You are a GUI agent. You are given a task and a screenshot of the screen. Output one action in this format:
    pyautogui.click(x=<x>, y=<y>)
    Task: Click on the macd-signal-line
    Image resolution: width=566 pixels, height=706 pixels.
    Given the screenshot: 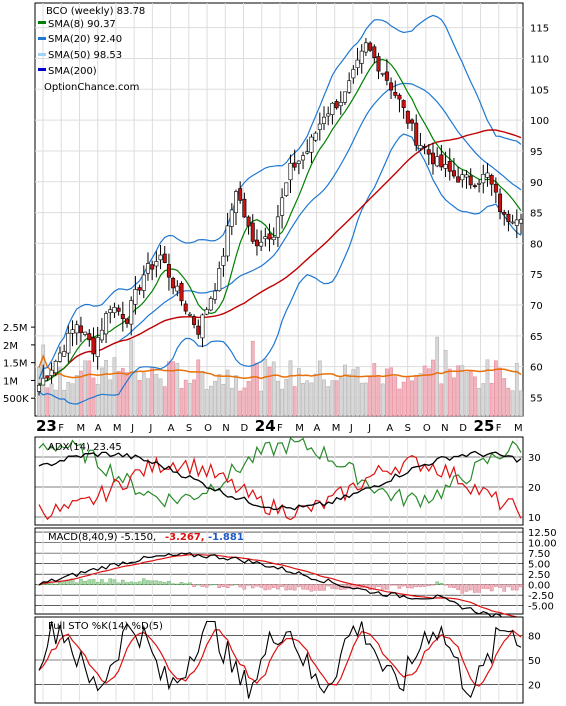 What is the action you would take?
    pyautogui.click(x=280, y=586)
    